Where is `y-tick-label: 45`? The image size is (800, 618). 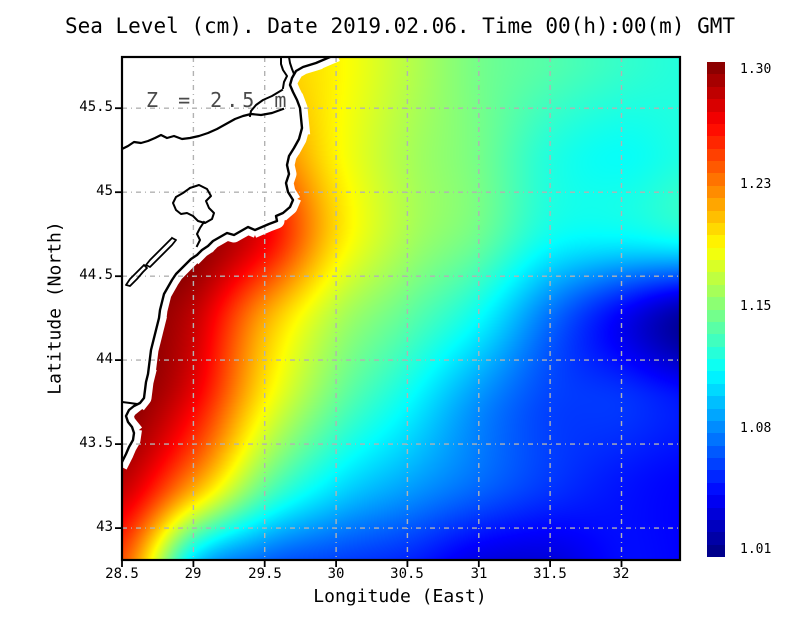
y-tick-label: 45 is located at coordinates (104, 191).